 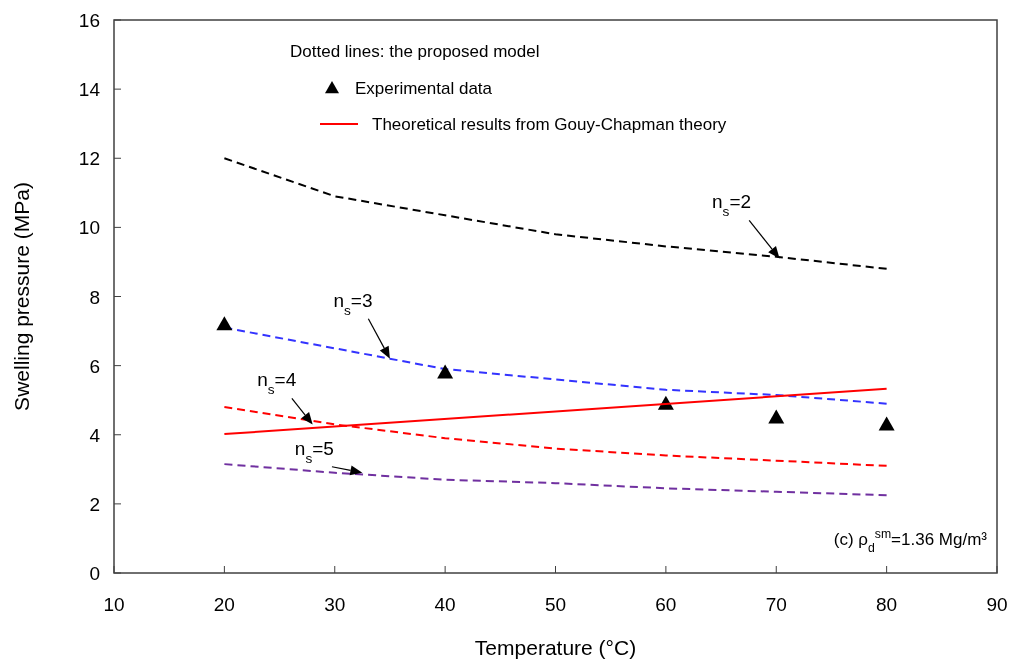 I want to click on annotation: n$_{s}$=2, so click(x=732, y=205).